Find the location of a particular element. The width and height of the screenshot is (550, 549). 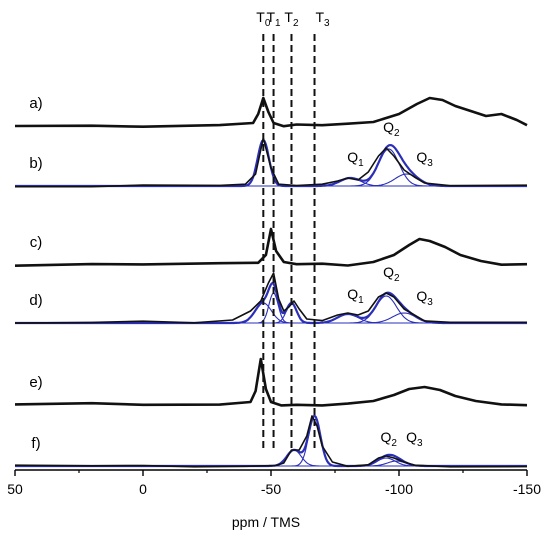

peak-label-1-0-main: Q is located at coordinates (352, 157).